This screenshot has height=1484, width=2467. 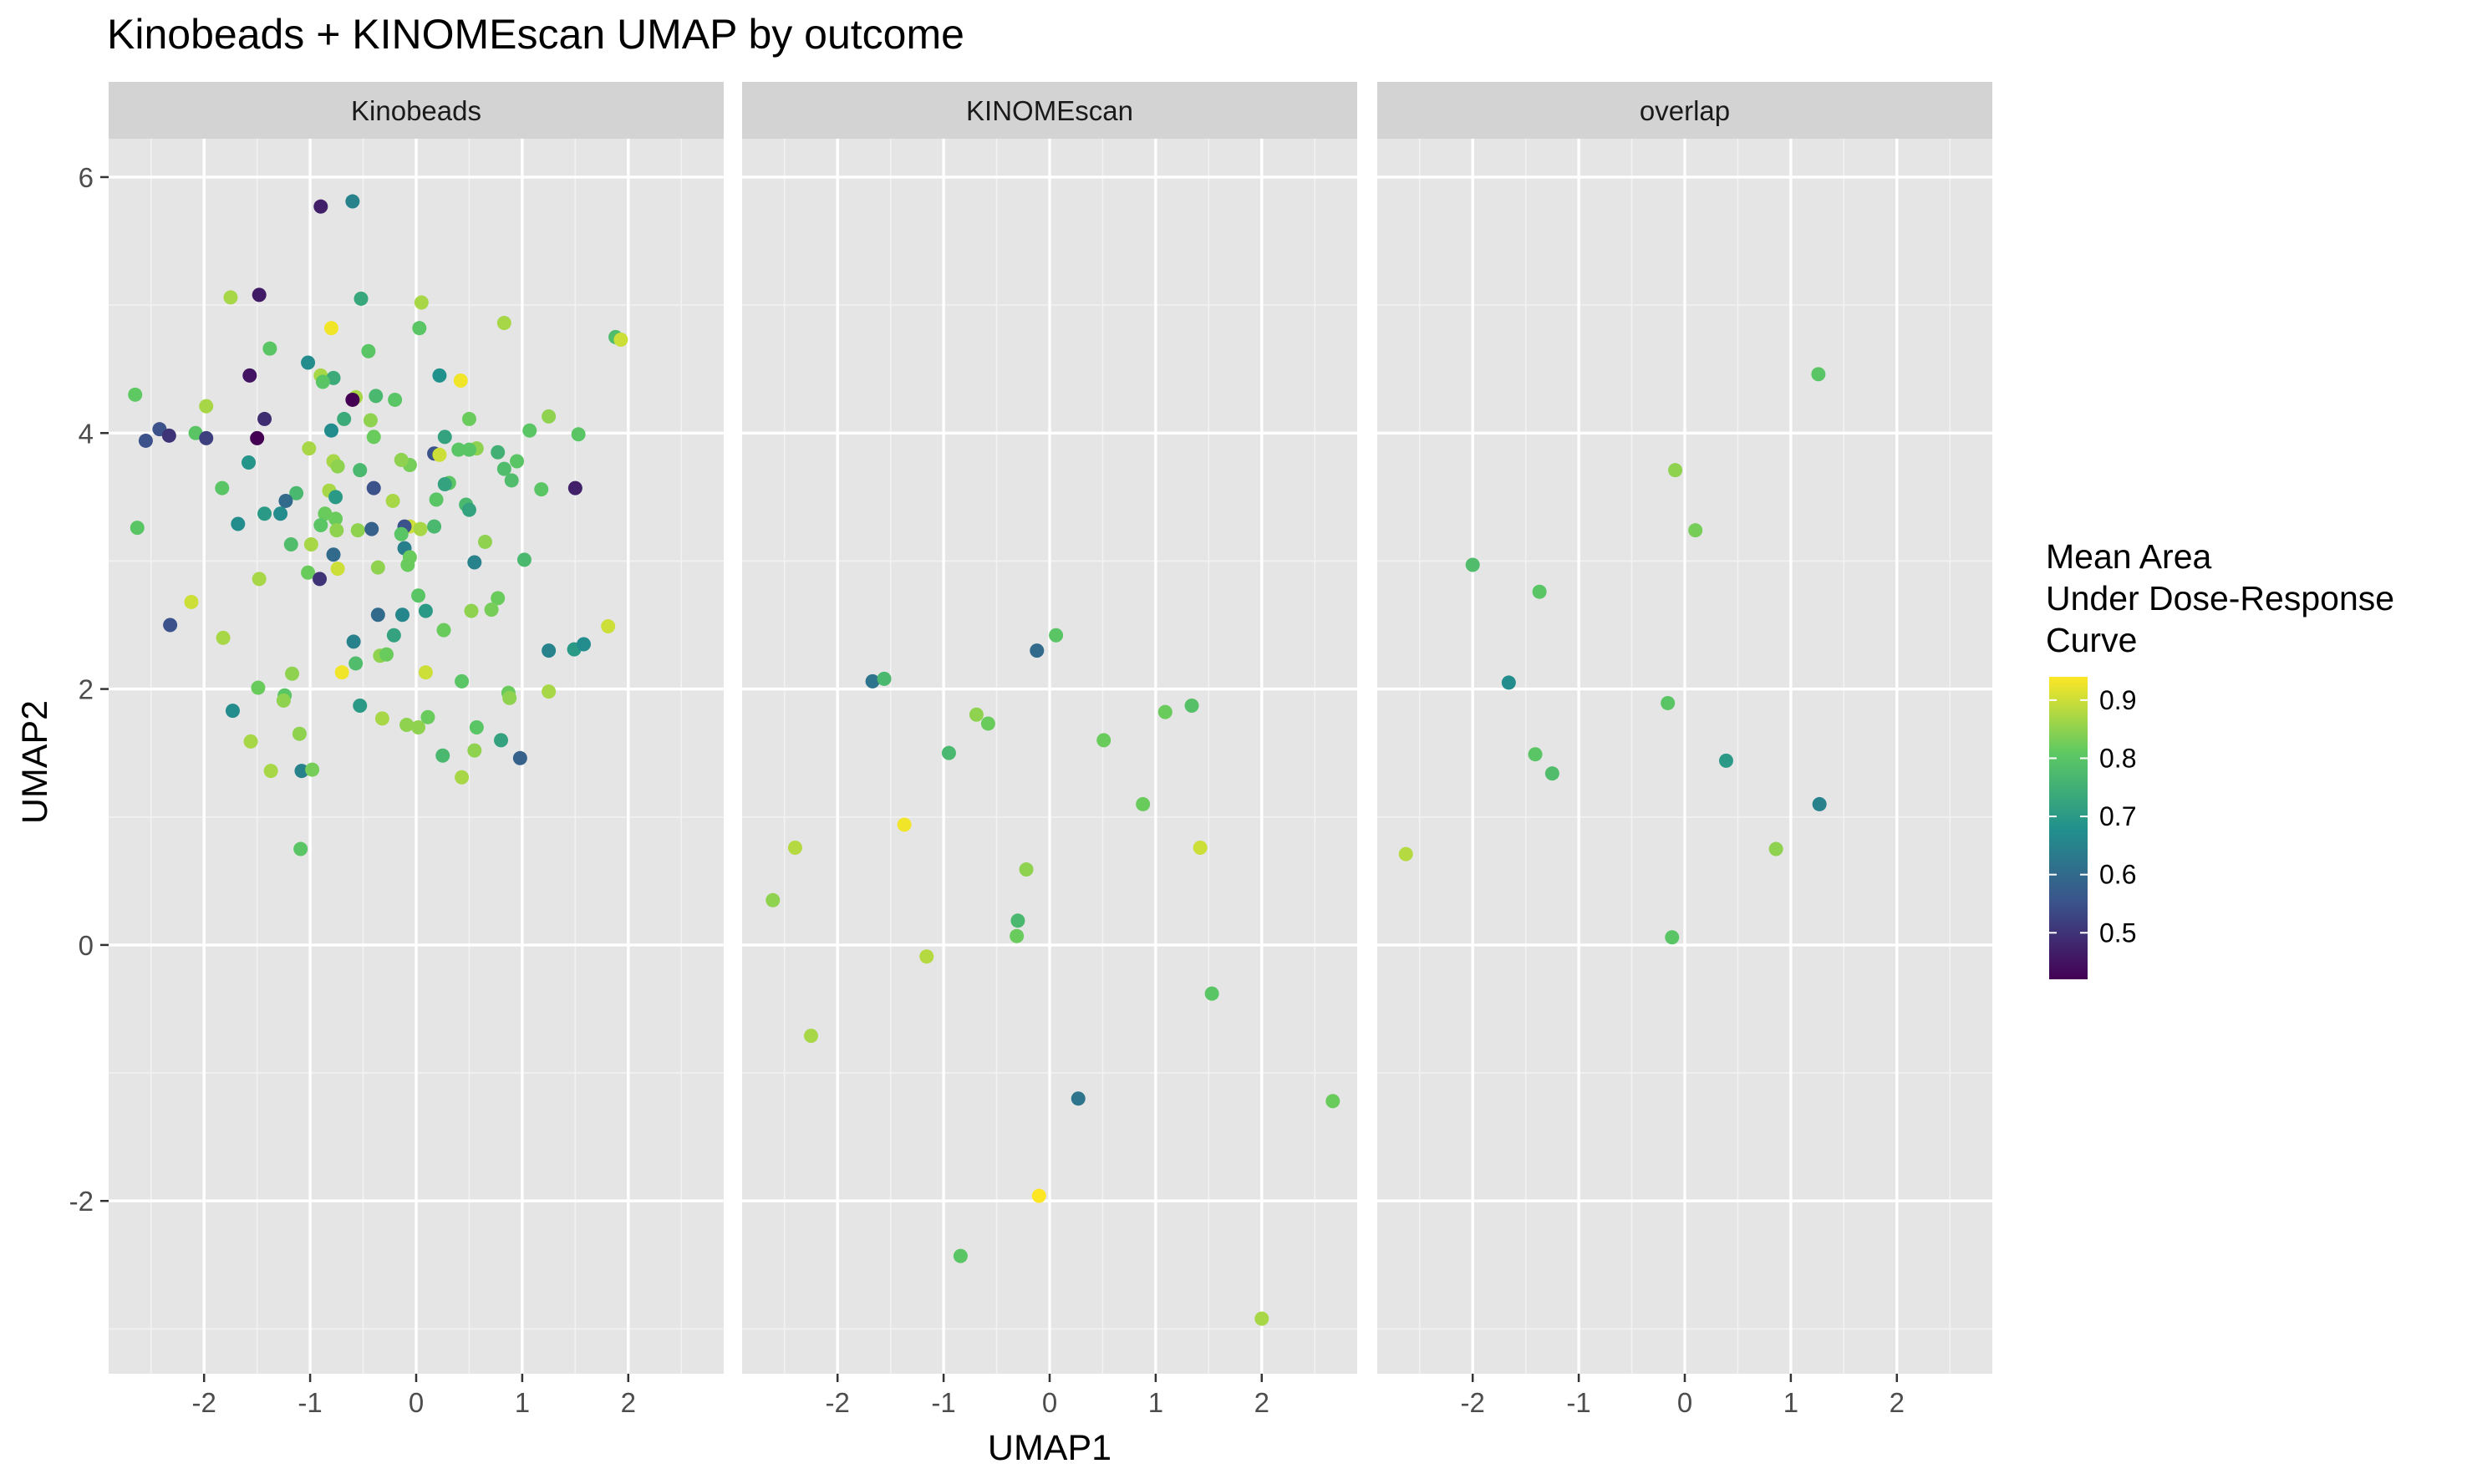 What do you see at coordinates (535, 34) in the screenshot?
I see `chart-title: Kinobeads + KINOMEscan UMAP by outcome` at bounding box center [535, 34].